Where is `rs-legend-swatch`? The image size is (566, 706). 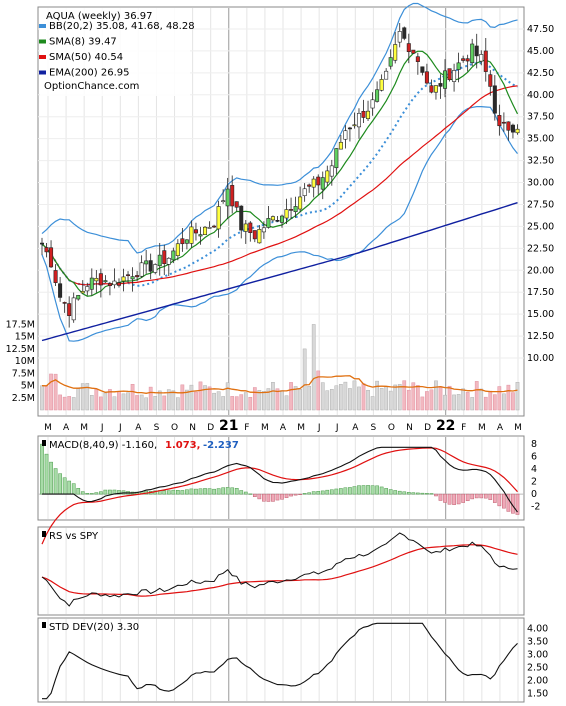
rs-legend-swatch is located at coordinates (44, 534).